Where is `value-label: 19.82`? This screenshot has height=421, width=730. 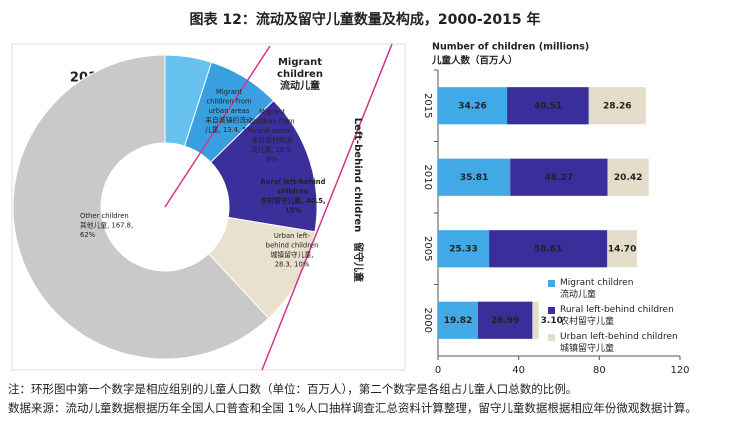 value-label: 19.82 is located at coordinates (458, 321).